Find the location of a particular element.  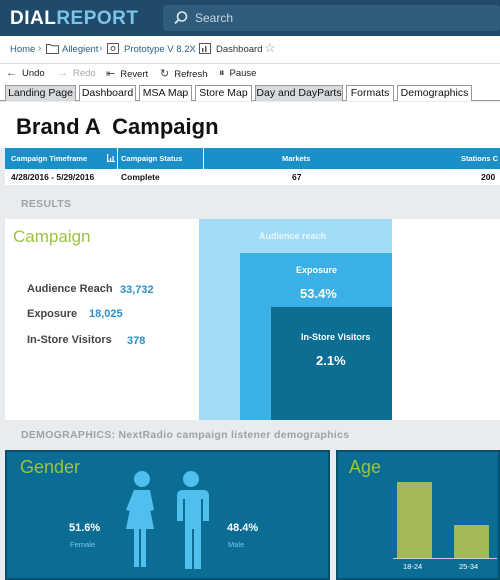

female-label: Female is located at coordinates (83, 544).